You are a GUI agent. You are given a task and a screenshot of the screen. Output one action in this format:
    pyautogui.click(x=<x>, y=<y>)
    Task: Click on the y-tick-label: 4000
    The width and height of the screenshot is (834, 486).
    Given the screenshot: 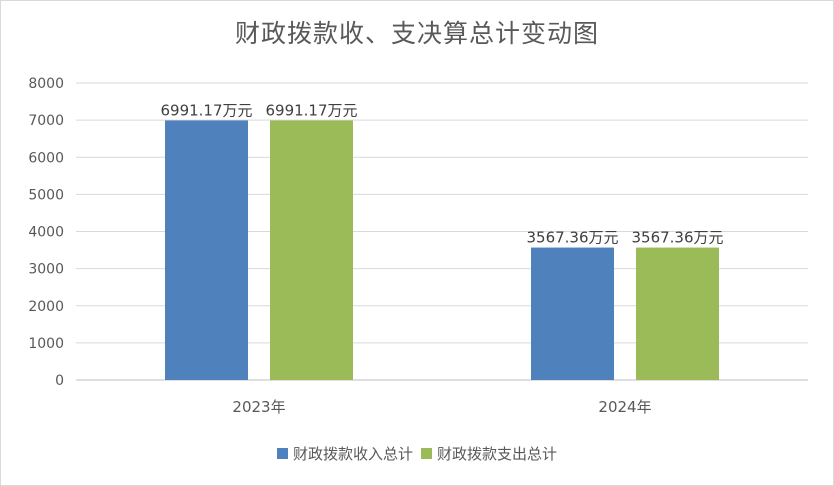 What is the action you would take?
    pyautogui.click(x=46, y=233)
    